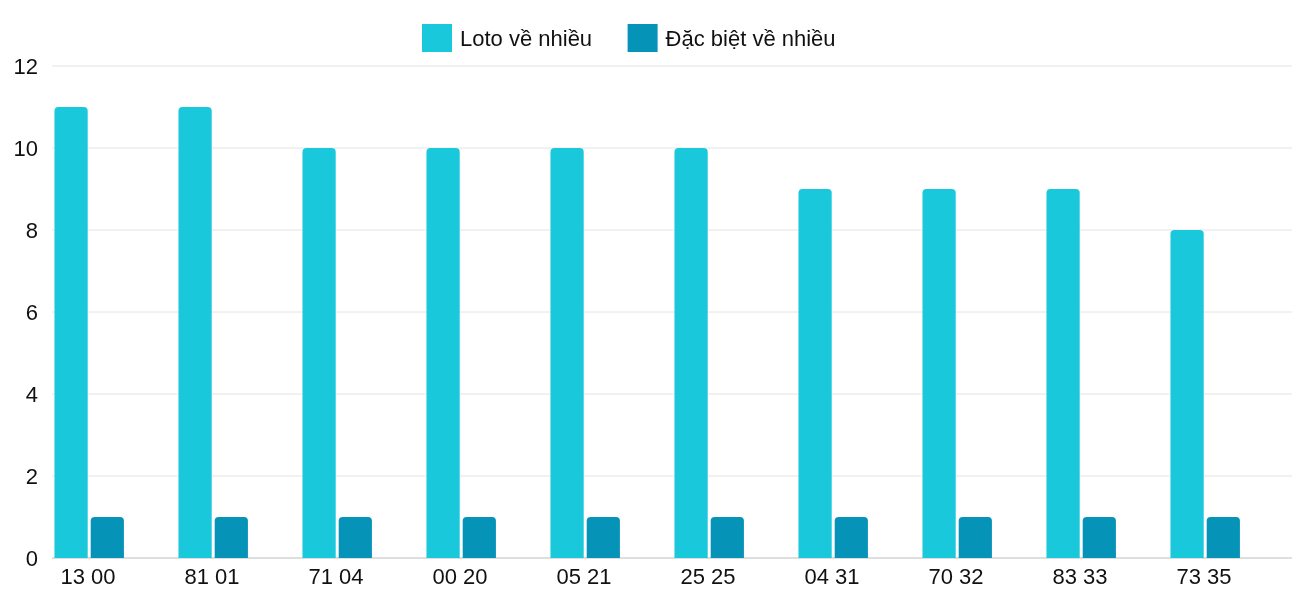  Describe the element at coordinates (31, 394) in the screenshot. I see `y-tick-label: 4` at that location.